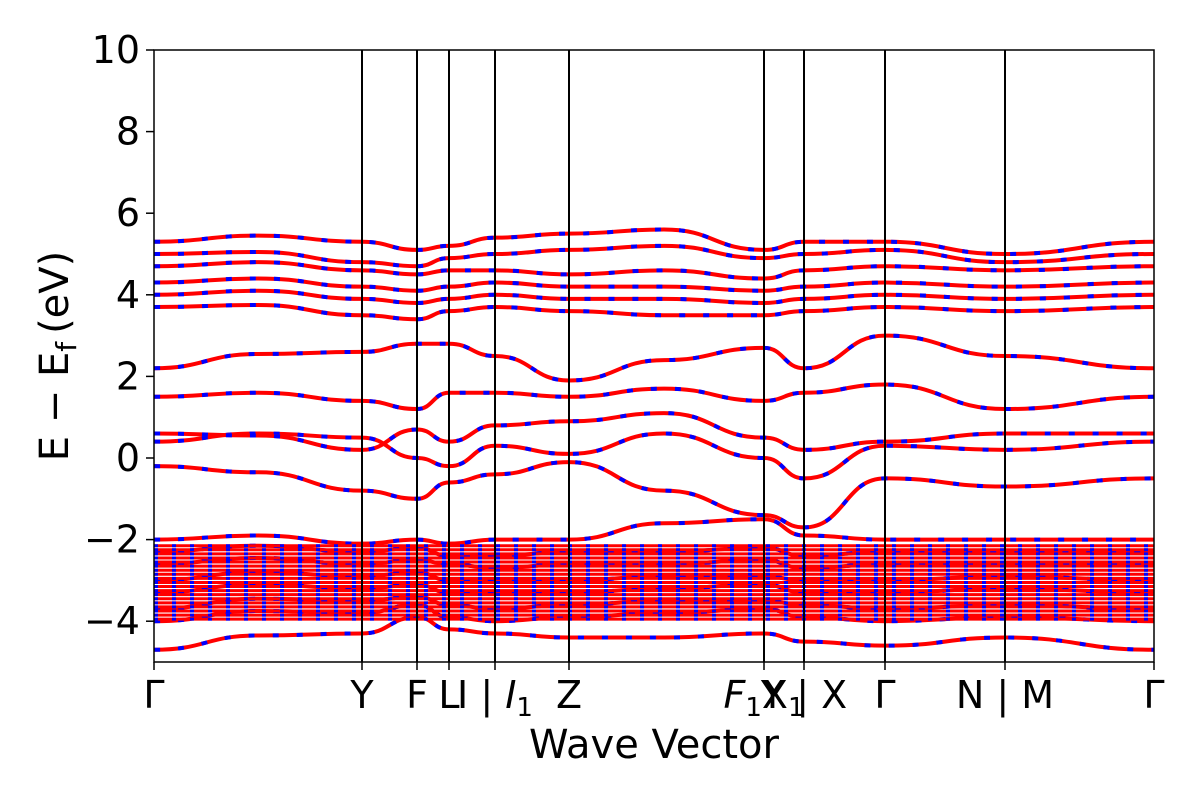  I want to click on y-tick-label: 2, so click(128, 376).